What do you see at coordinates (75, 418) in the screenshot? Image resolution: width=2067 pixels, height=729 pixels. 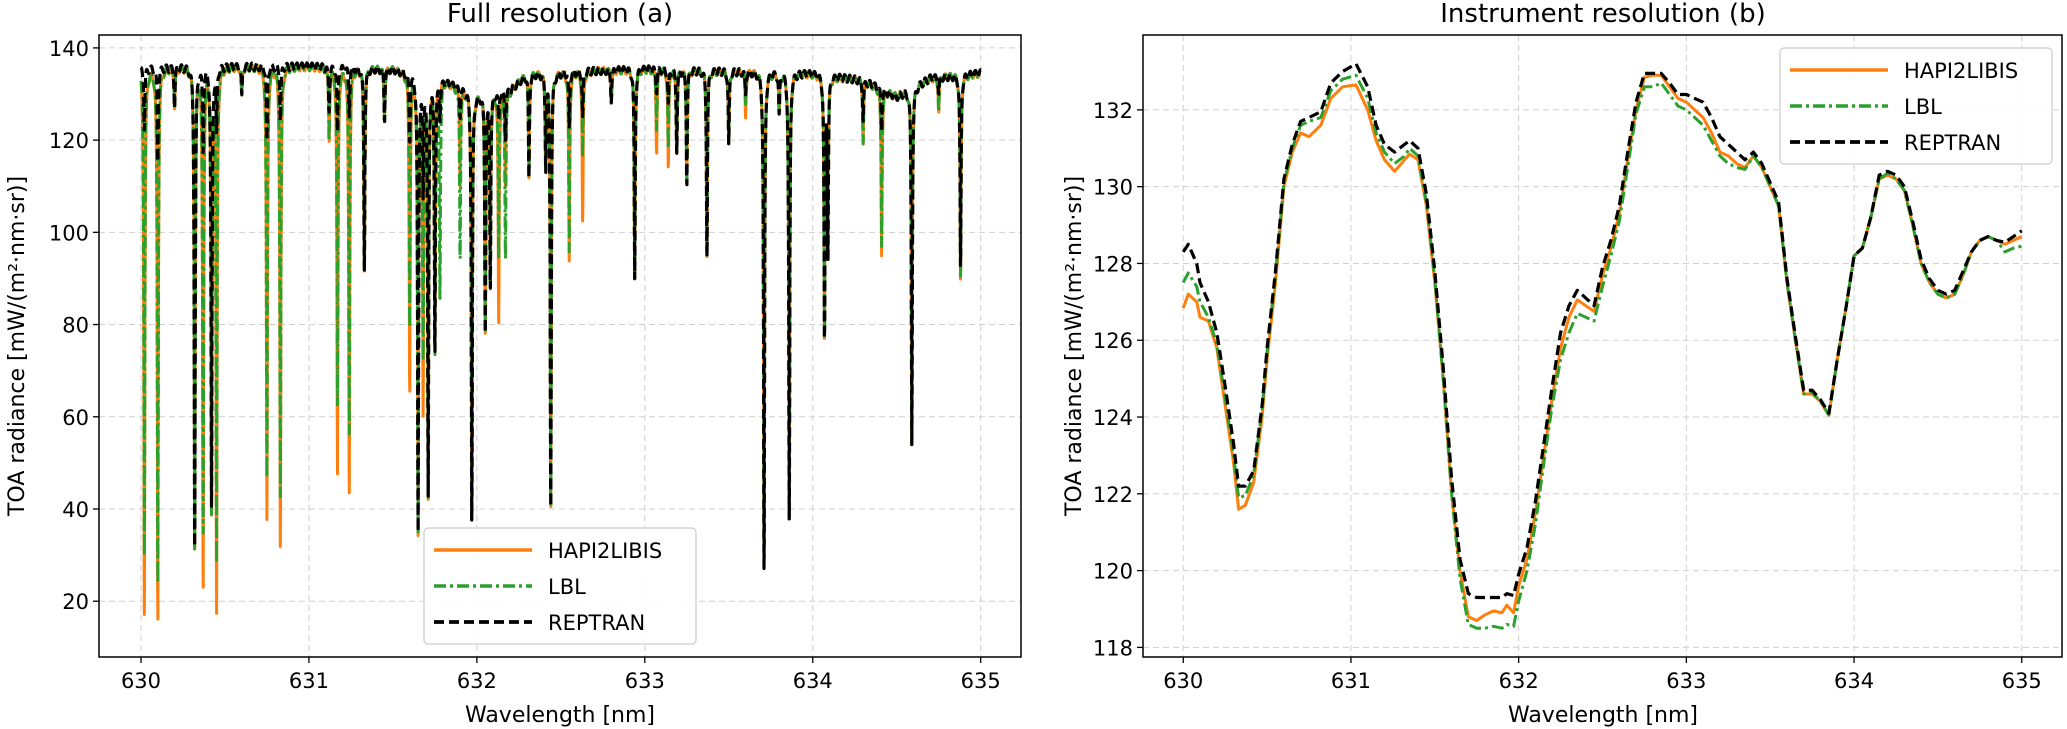 I see `y-tick-label: 60` at bounding box center [75, 418].